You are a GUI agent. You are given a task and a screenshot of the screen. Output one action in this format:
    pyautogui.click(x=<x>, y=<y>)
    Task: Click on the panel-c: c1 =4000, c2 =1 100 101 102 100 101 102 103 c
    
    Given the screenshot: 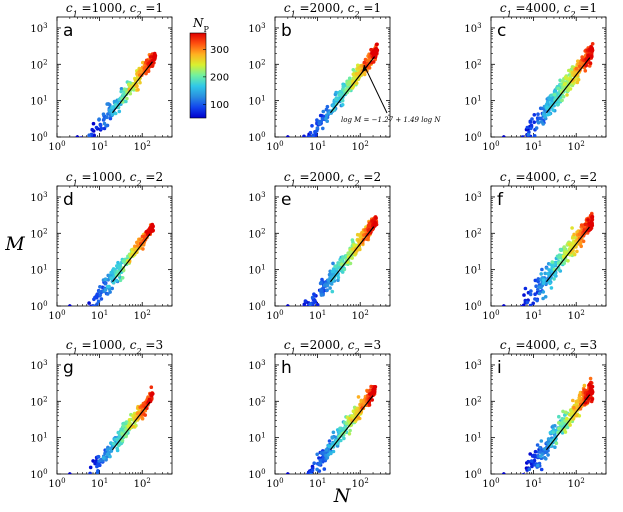 What is the action you would take?
    pyautogui.click(x=535, y=77)
    